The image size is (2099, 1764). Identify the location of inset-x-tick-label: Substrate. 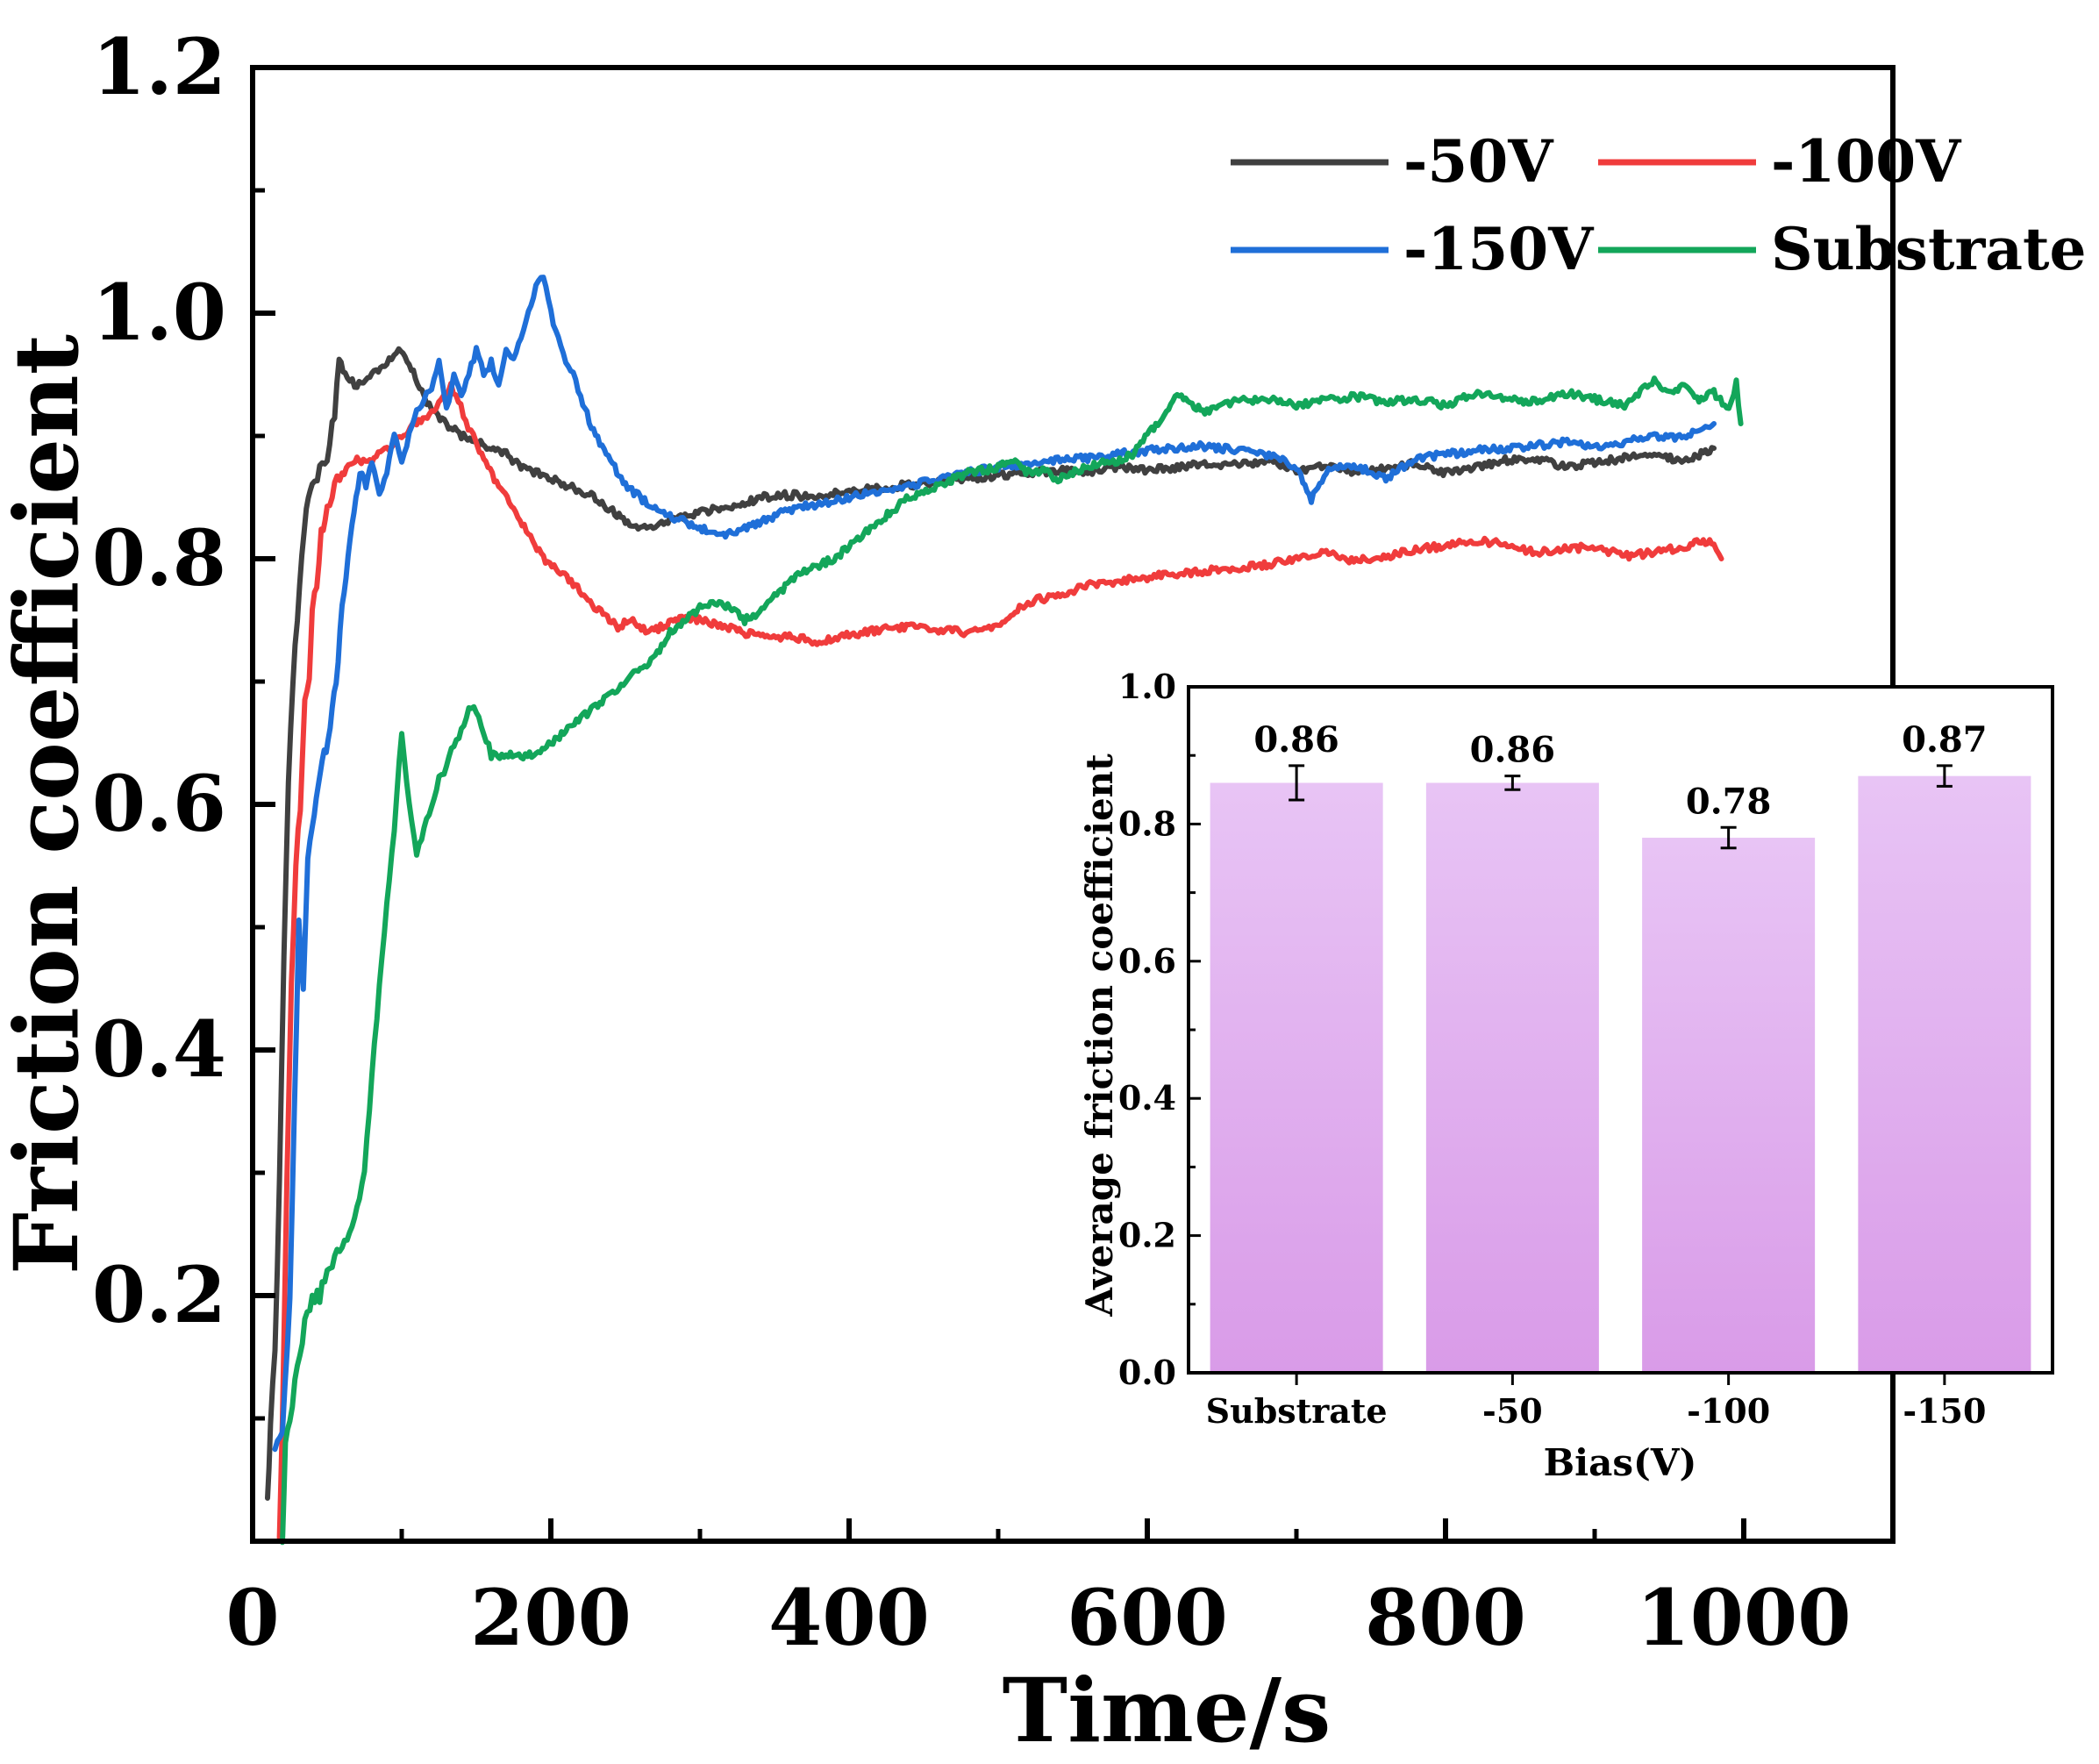
(1297, 1411).